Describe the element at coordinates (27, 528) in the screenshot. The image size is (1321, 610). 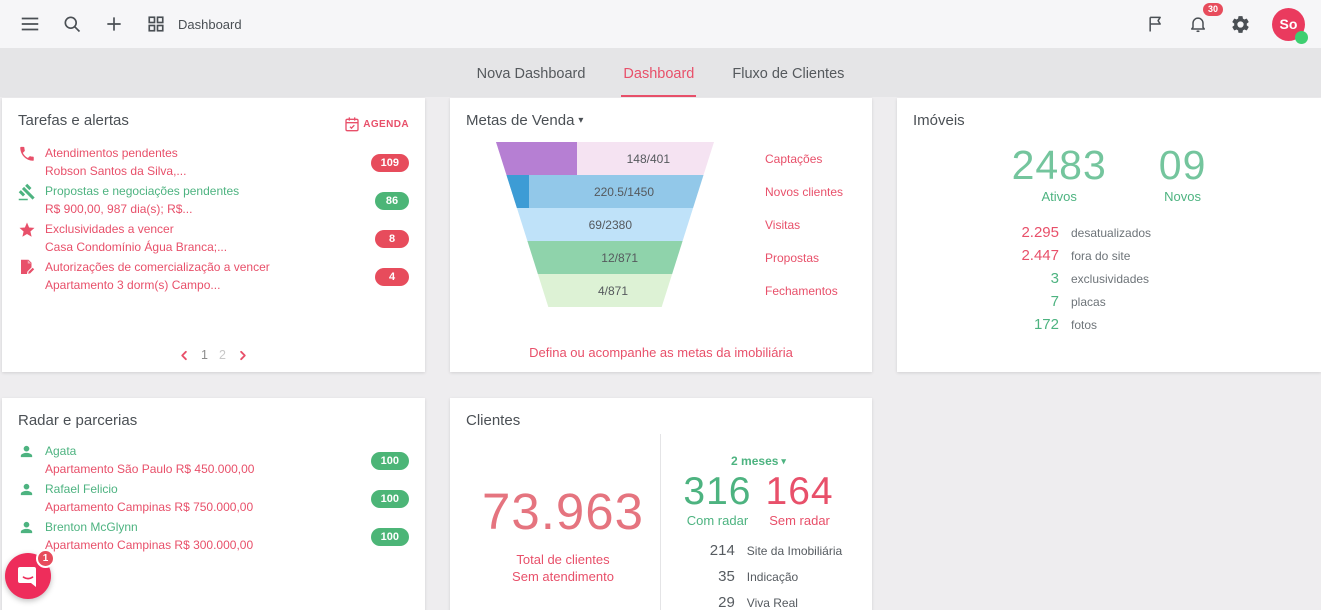
I see `person-icon` at that location.